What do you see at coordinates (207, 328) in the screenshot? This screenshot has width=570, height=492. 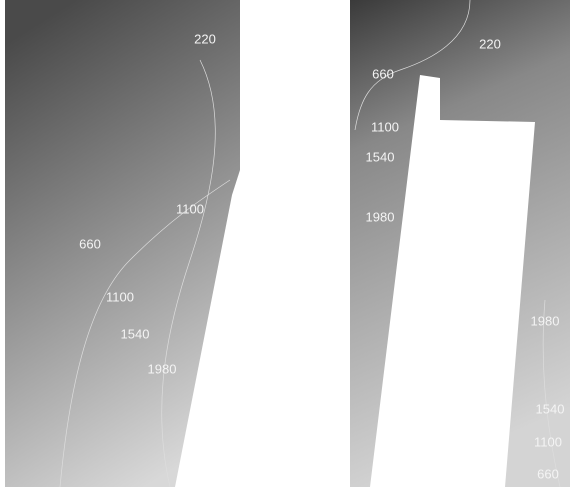 I see `blank-region` at bounding box center [207, 328].